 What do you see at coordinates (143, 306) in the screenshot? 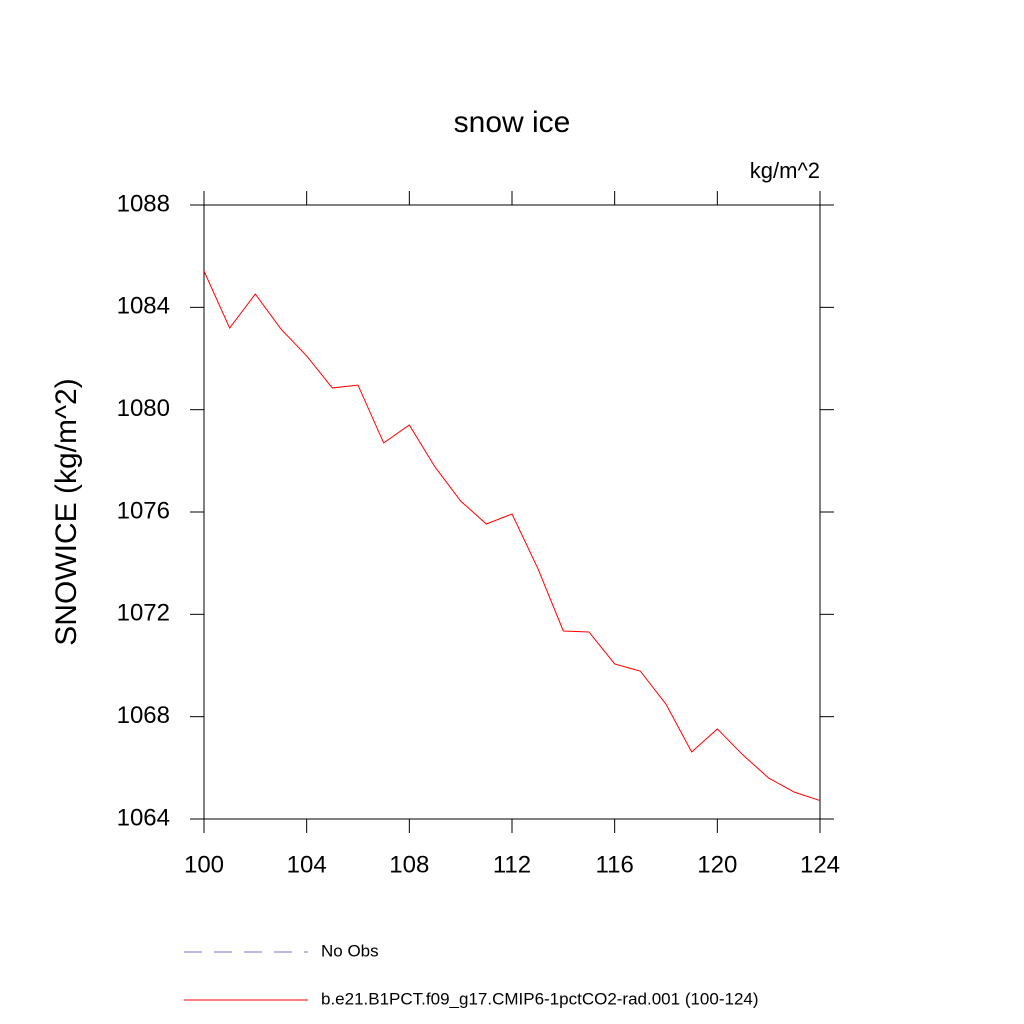
I see `y-tick-label: 1084` at bounding box center [143, 306].